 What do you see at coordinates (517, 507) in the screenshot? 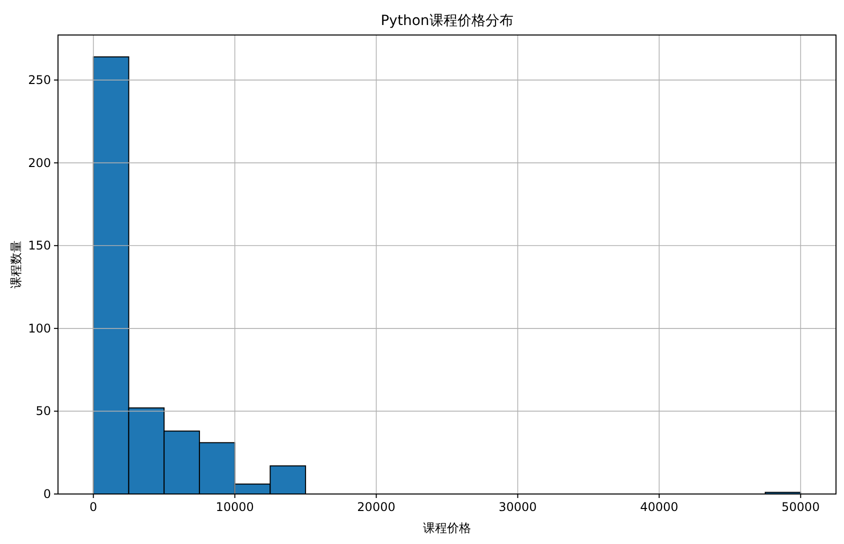
I see `x-tick-label: 30000` at bounding box center [517, 507].